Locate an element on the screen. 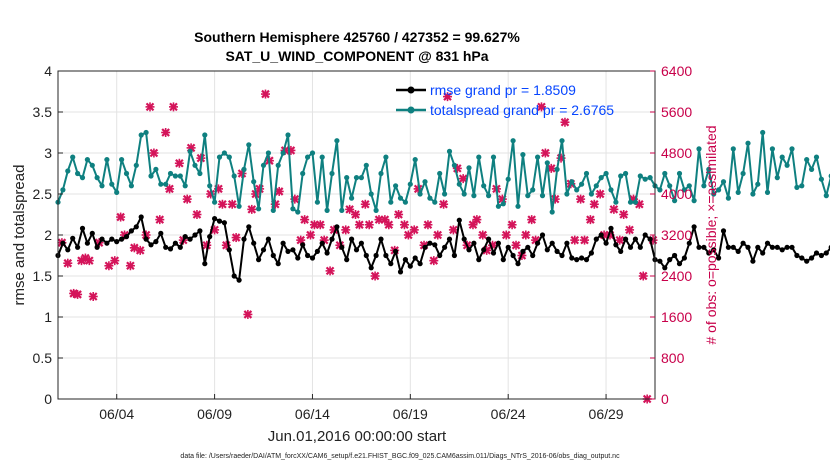 Image resolution: width=830 pixels, height=470 pixels. x-tick-label: 06/29 is located at coordinates (606, 414).